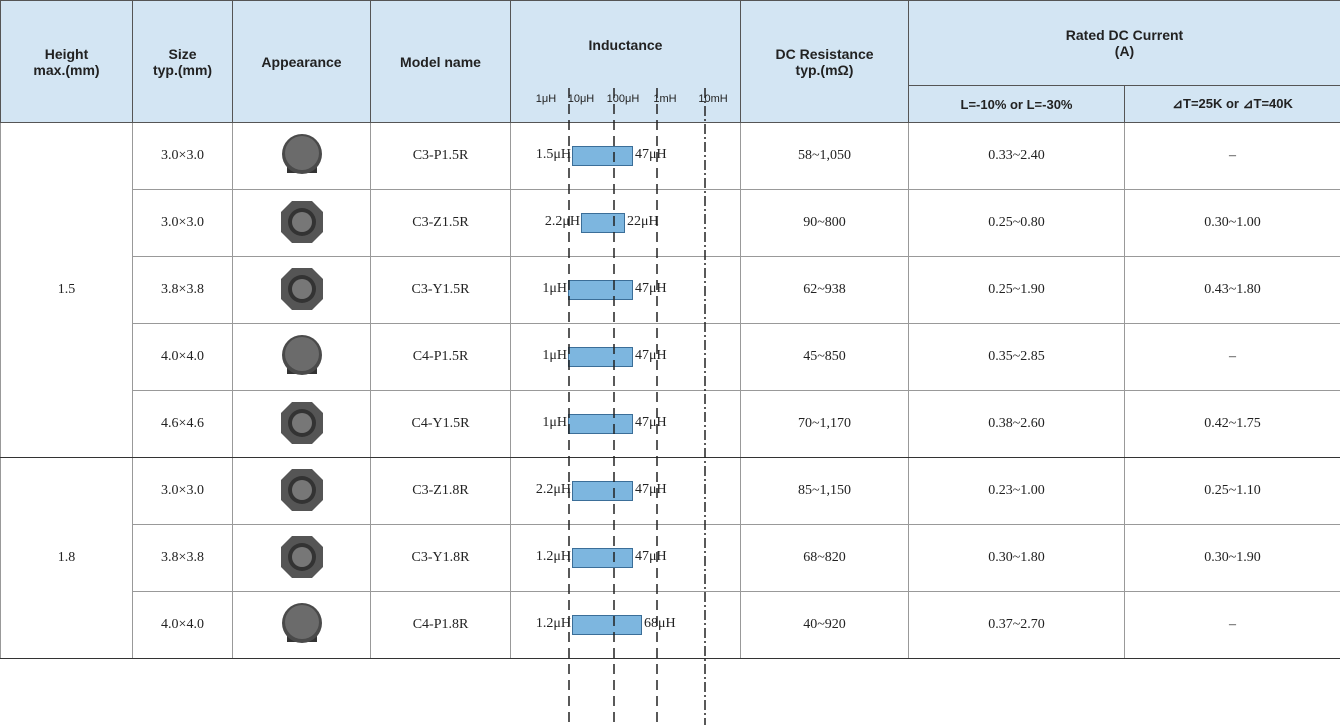 The height and width of the screenshot is (725, 1340). What do you see at coordinates (626, 558) in the screenshot?
I see `inductance-range: 1.2μH 47μH` at bounding box center [626, 558].